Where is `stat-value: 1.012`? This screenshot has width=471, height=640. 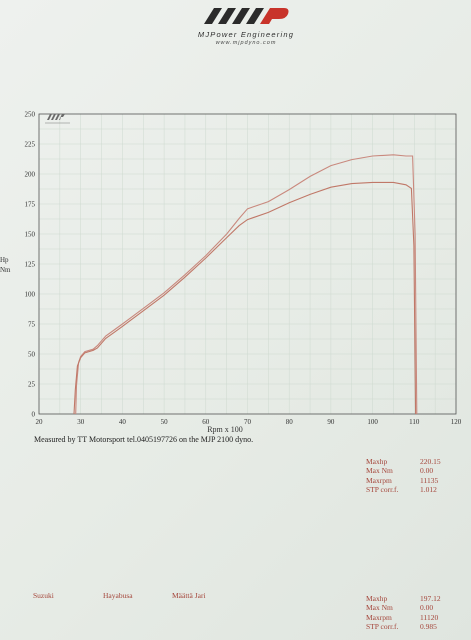
stat-value: 1.012 is located at coordinates (428, 489).